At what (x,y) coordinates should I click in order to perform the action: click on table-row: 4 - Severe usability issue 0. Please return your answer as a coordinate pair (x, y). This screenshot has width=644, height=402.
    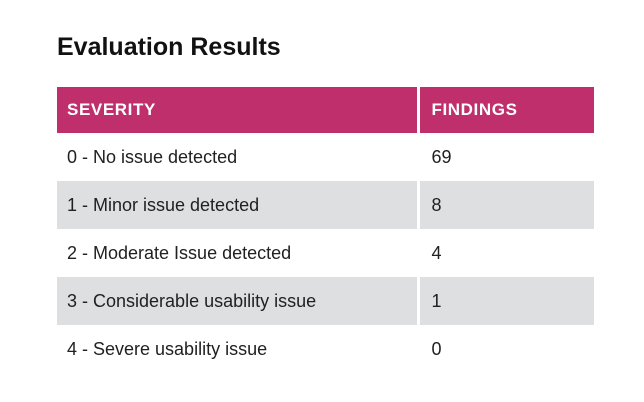
    Looking at the image, I should click on (325, 349).